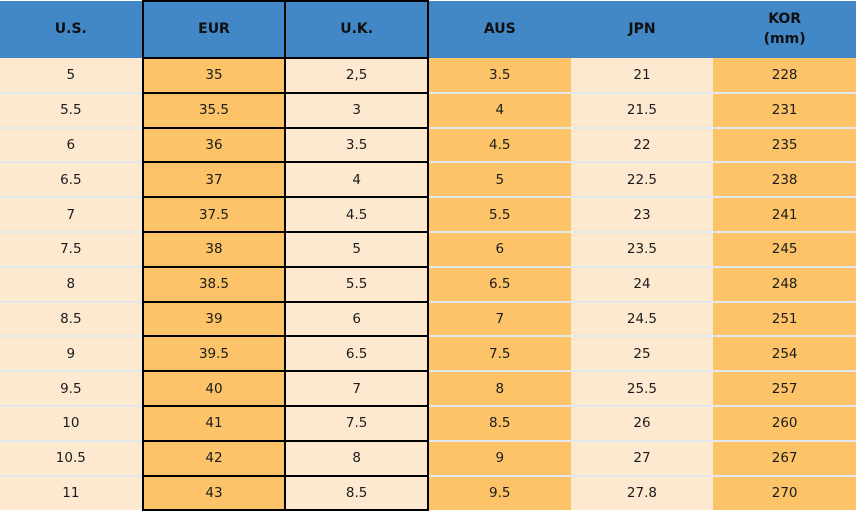  I want to click on table-cell: 24.5, so click(642, 318).